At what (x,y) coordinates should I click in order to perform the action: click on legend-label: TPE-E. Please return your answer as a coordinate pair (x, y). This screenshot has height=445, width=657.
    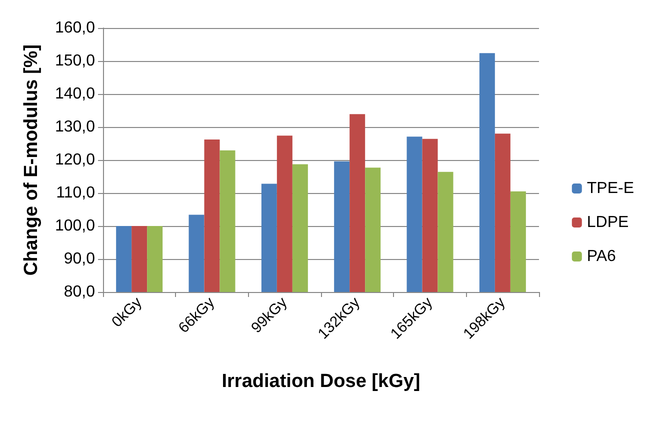
    Looking at the image, I should click on (610, 188).